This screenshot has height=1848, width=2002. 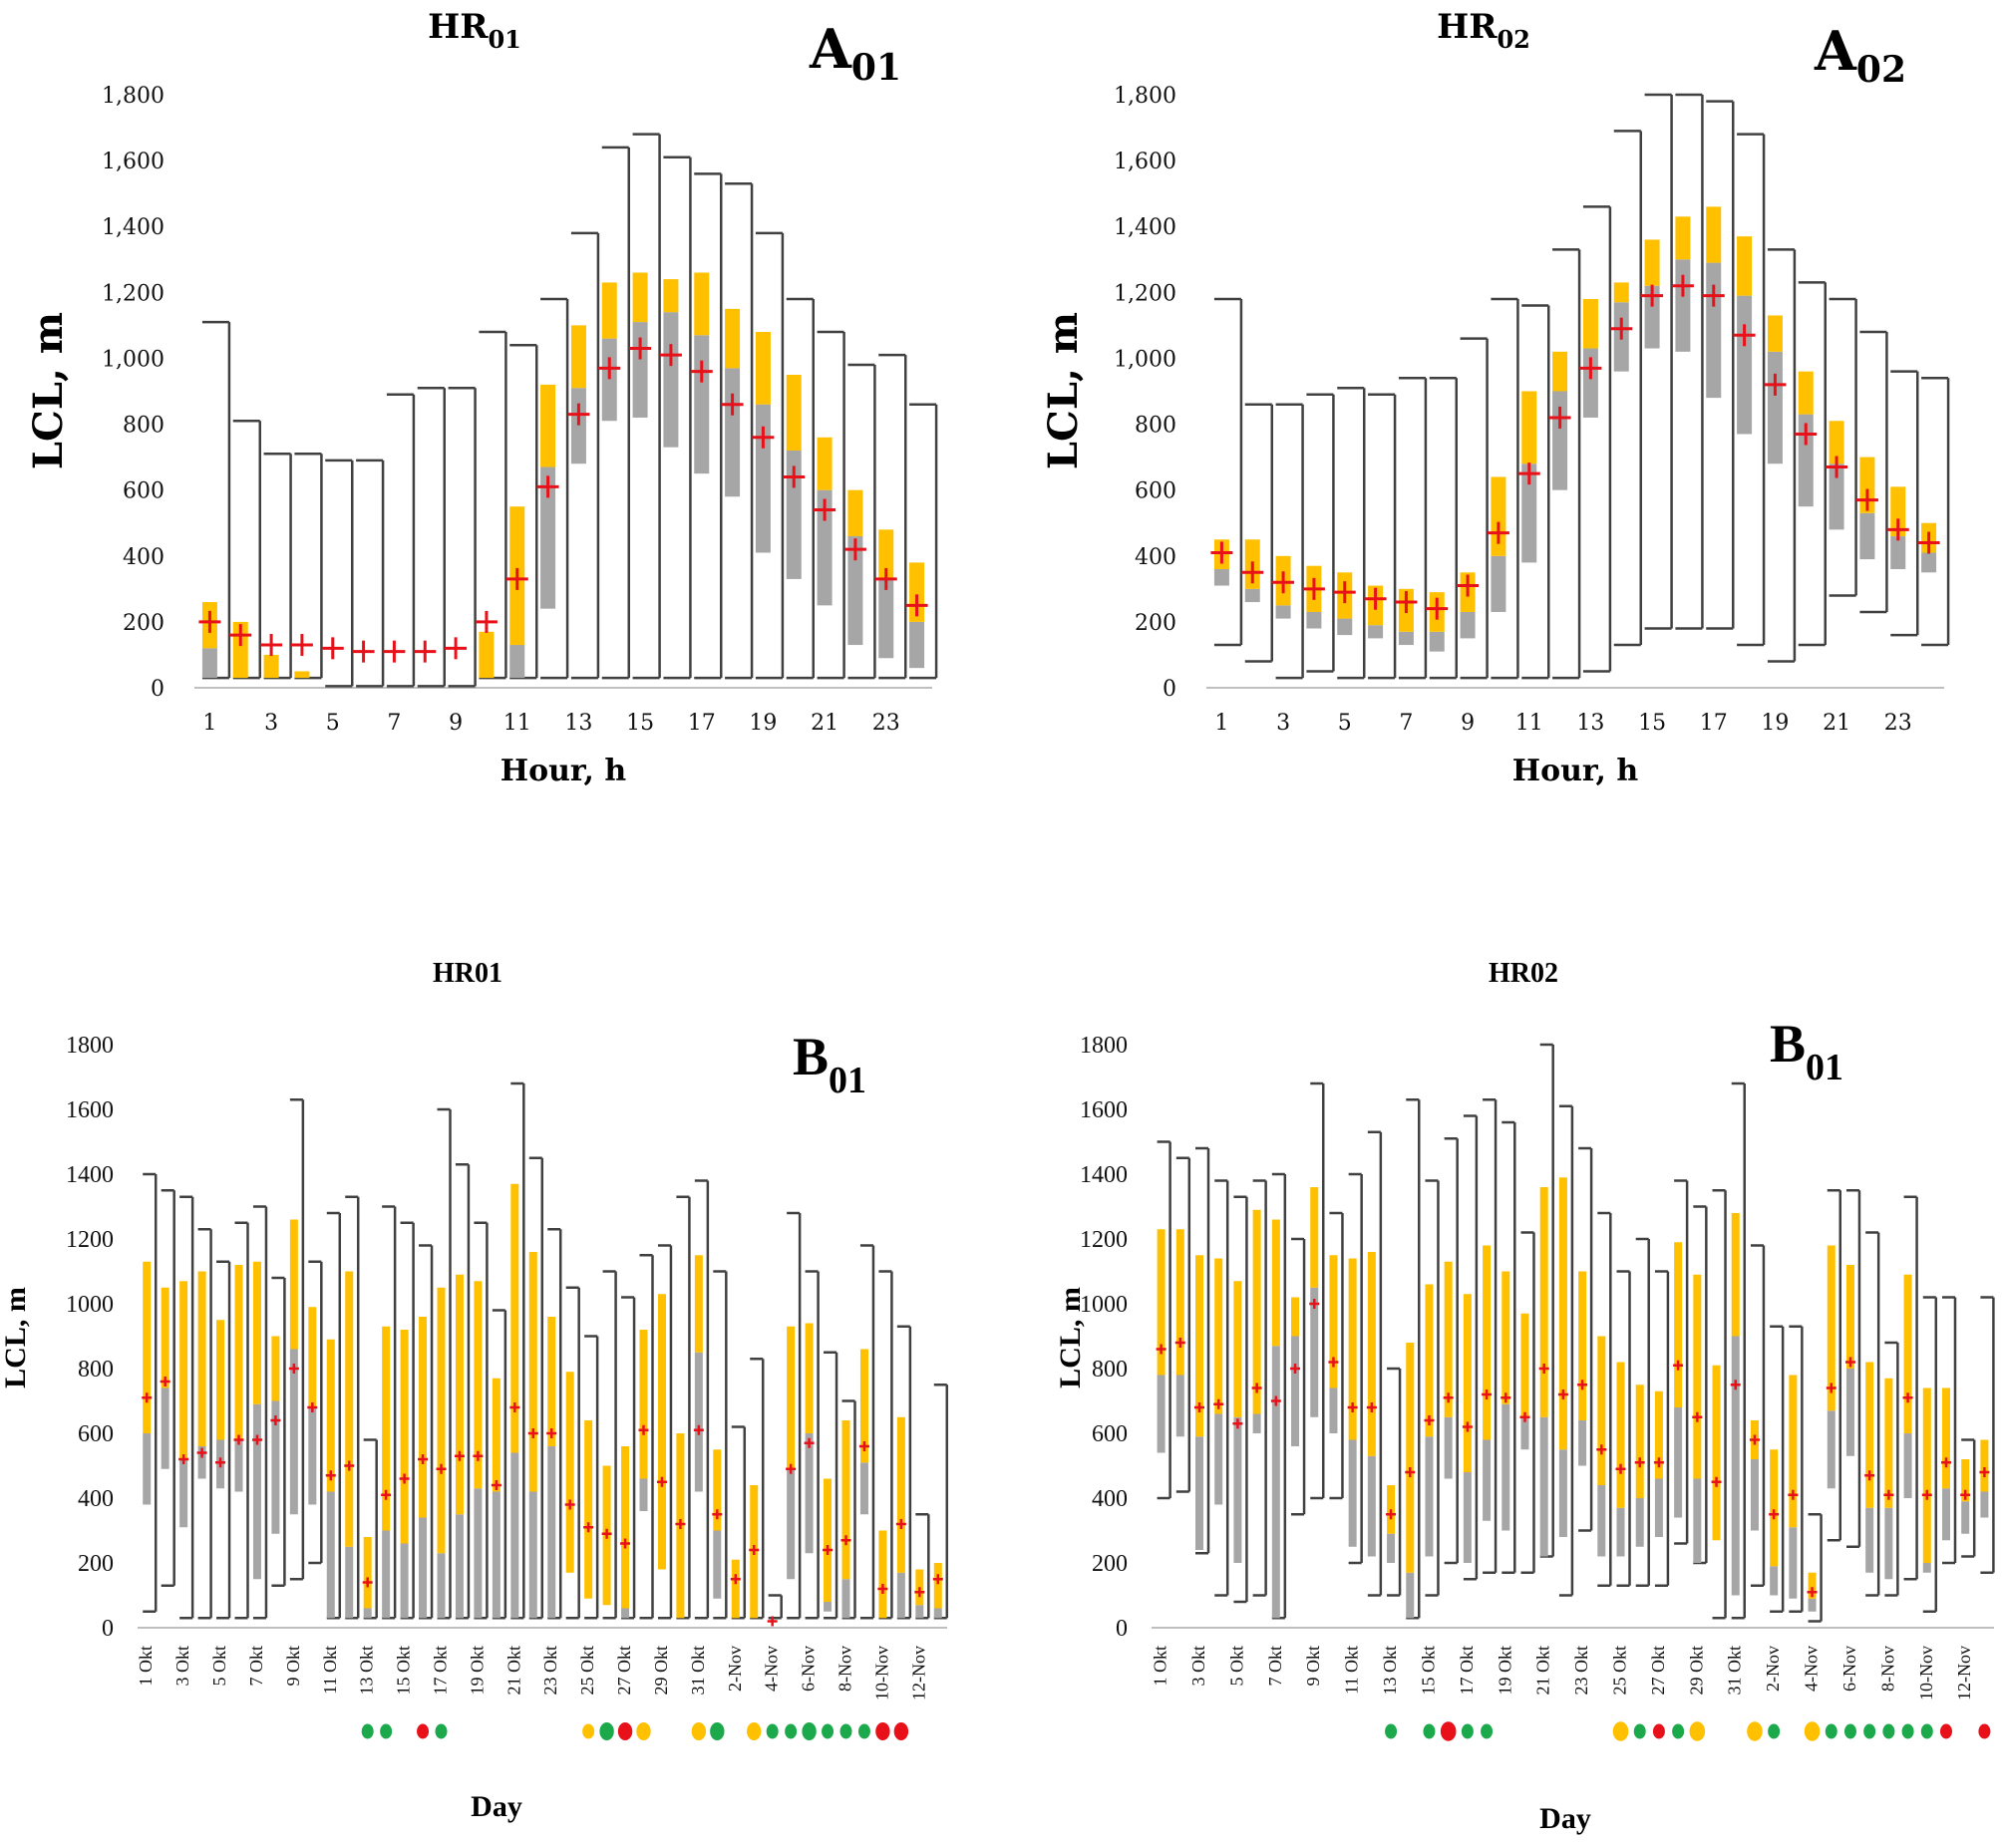 I want to click on y-tick-label: 1800, so click(x=90, y=1046).